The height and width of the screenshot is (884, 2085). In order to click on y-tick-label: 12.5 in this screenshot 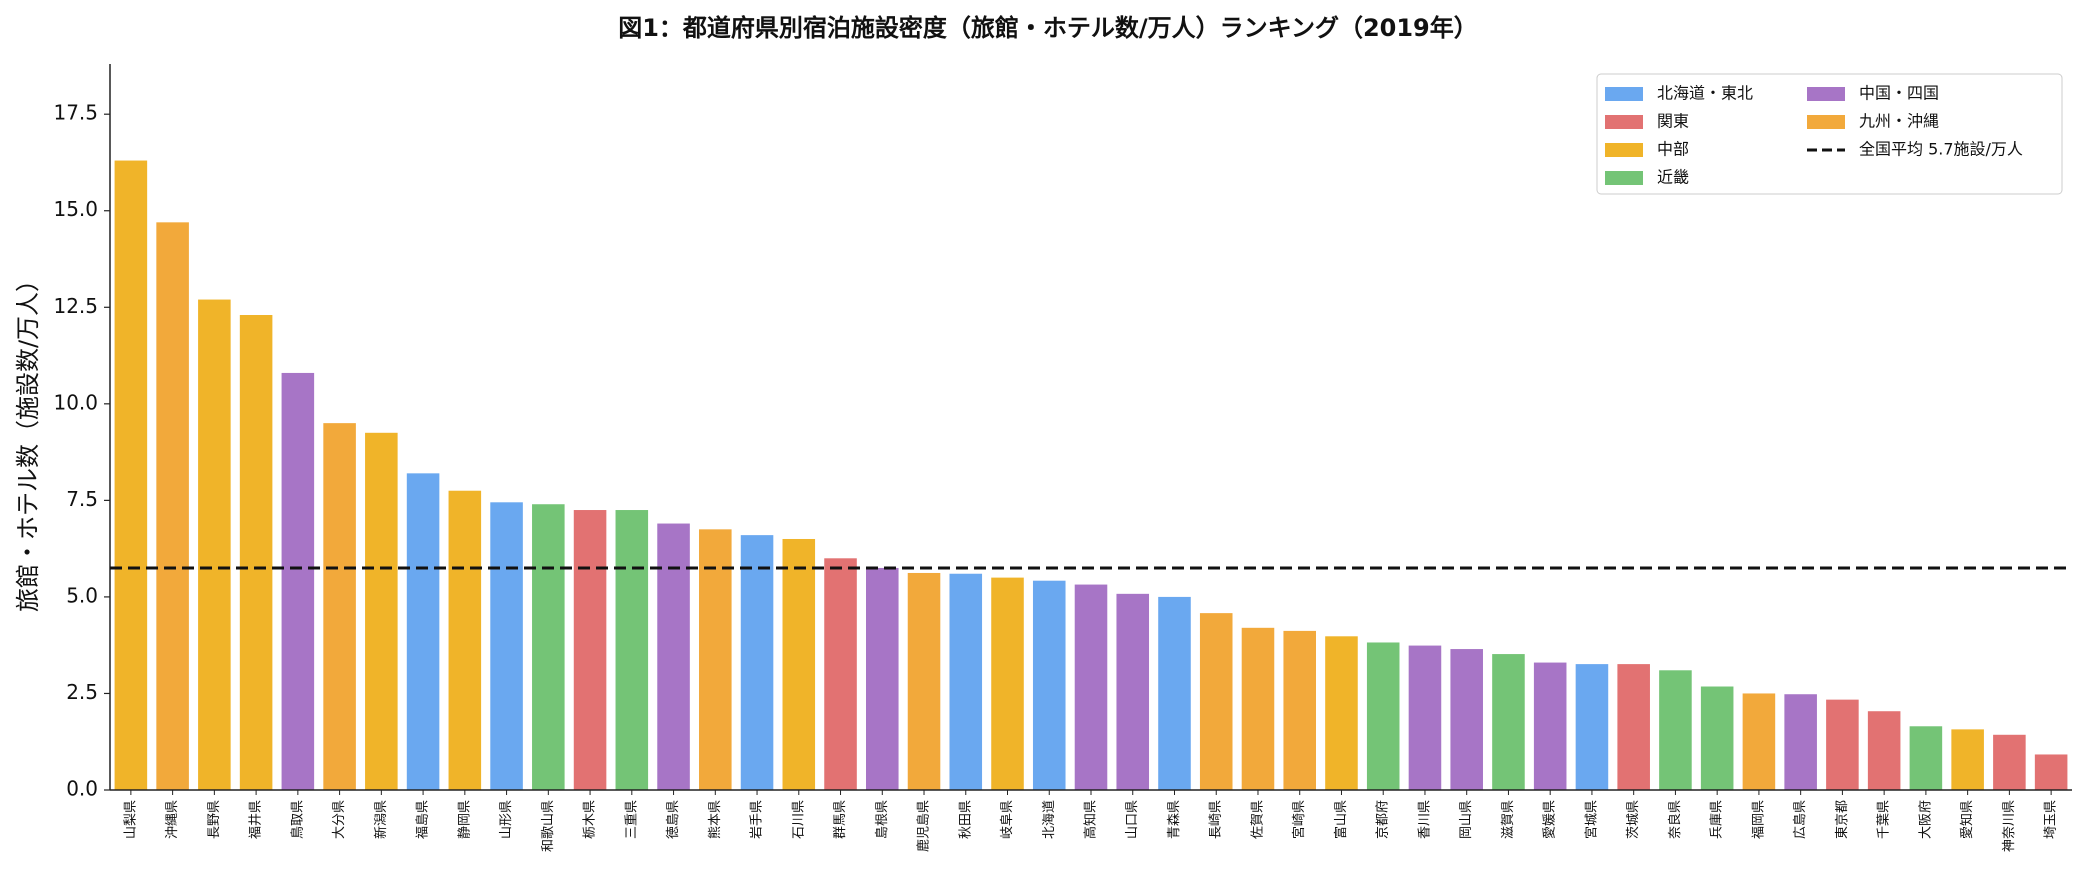, I will do `click(75, 306)`.